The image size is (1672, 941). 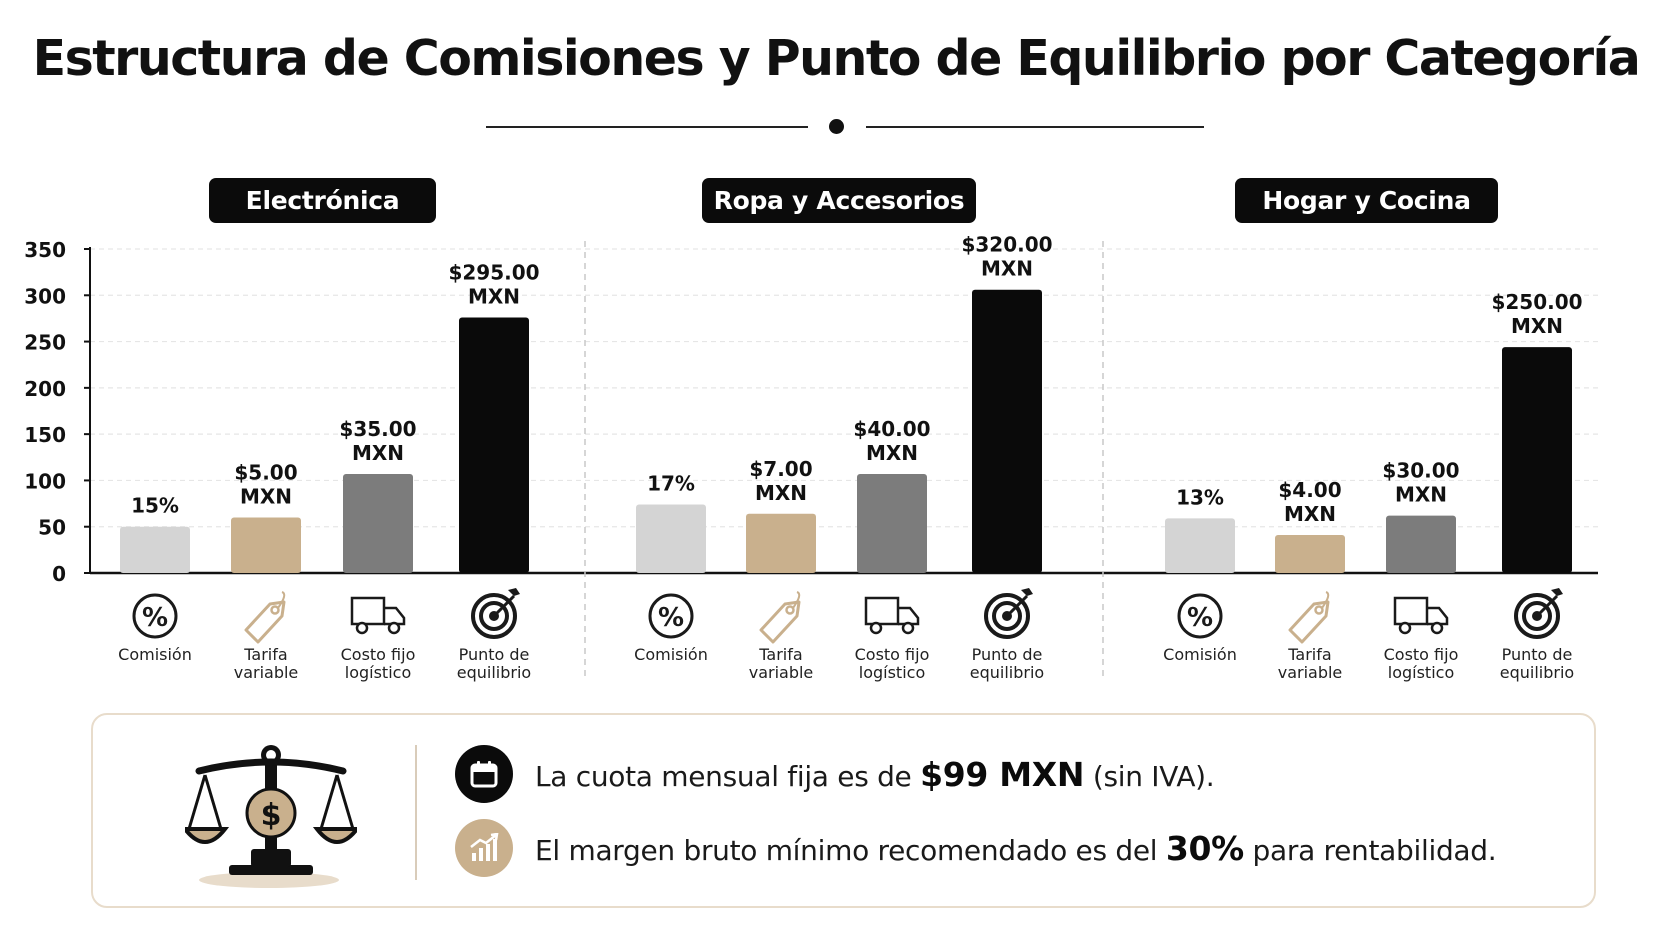 I want to click on y-tick-label: 0, so click(x=59, y=574).